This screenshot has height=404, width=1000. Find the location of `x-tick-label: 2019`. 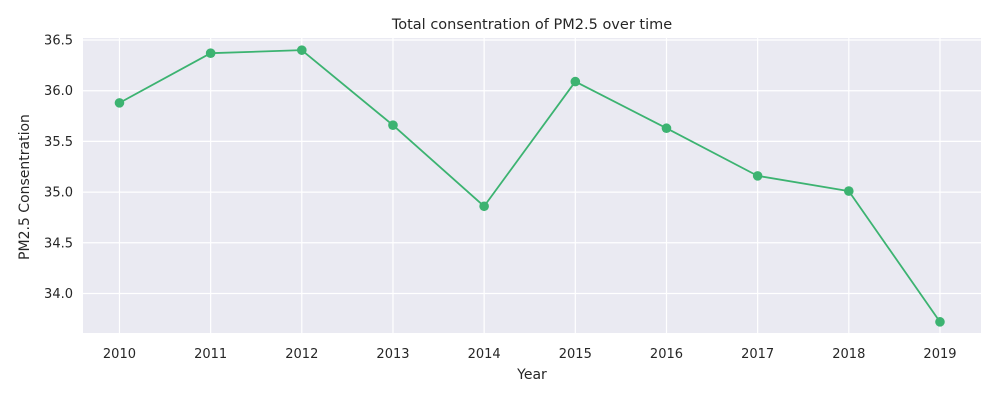

x-tick-label: 2019 is located at coordinates (939, 354).